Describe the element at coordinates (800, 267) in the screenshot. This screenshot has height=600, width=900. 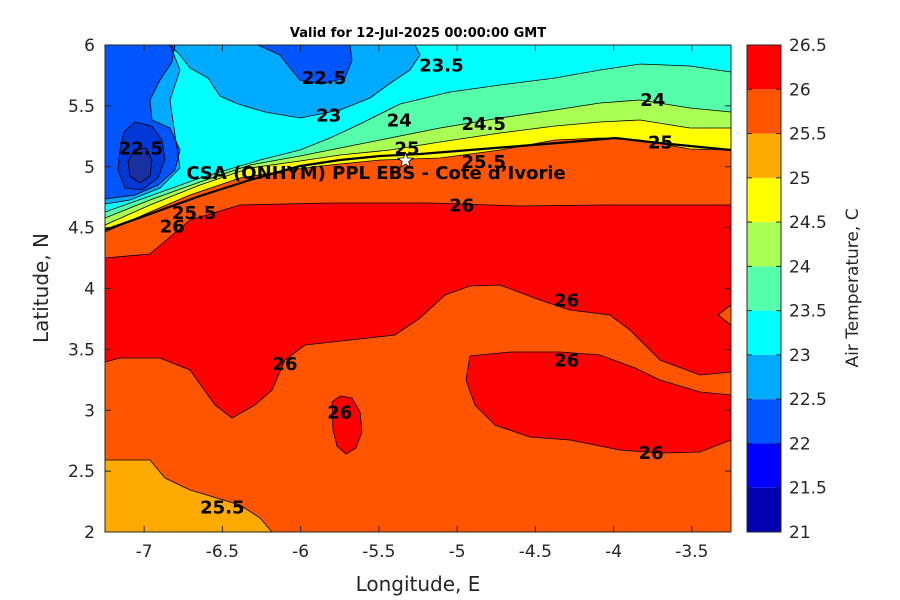
I see `colorbar-tick-label: 24` at that location.